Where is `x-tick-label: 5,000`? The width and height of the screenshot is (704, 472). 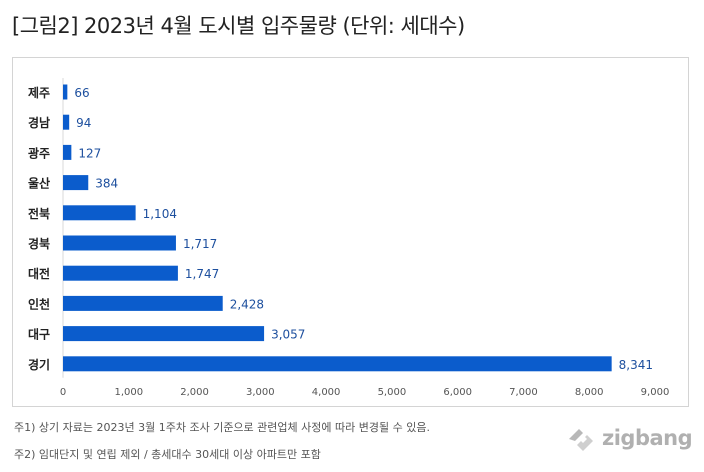
x-tick-label: 5,000 is located at coordinates (392, 392).